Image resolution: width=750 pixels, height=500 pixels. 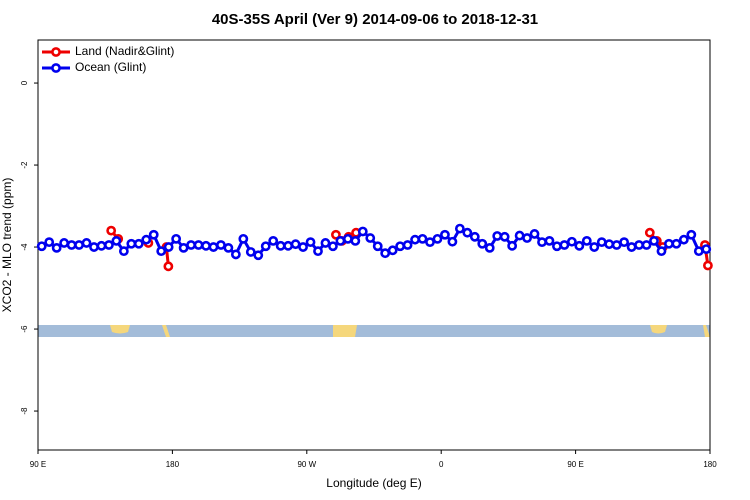 I want to click on x-axis-label: Longitude (deg E), so click(x=373, y=483).